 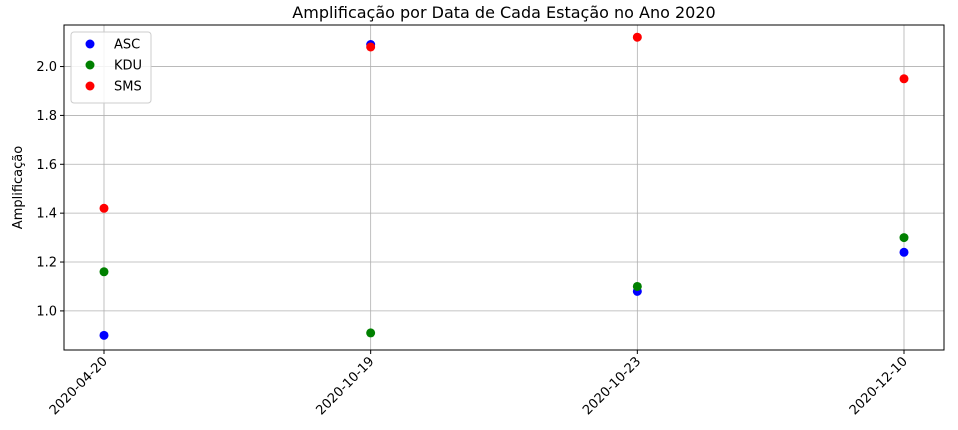 I want to click on y-tick-label: 2.0, so click(x=46, y=67).